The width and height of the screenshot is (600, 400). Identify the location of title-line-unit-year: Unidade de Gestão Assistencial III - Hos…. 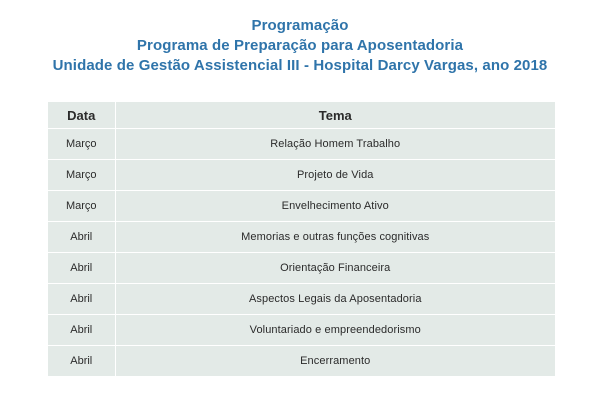
(300, 65).